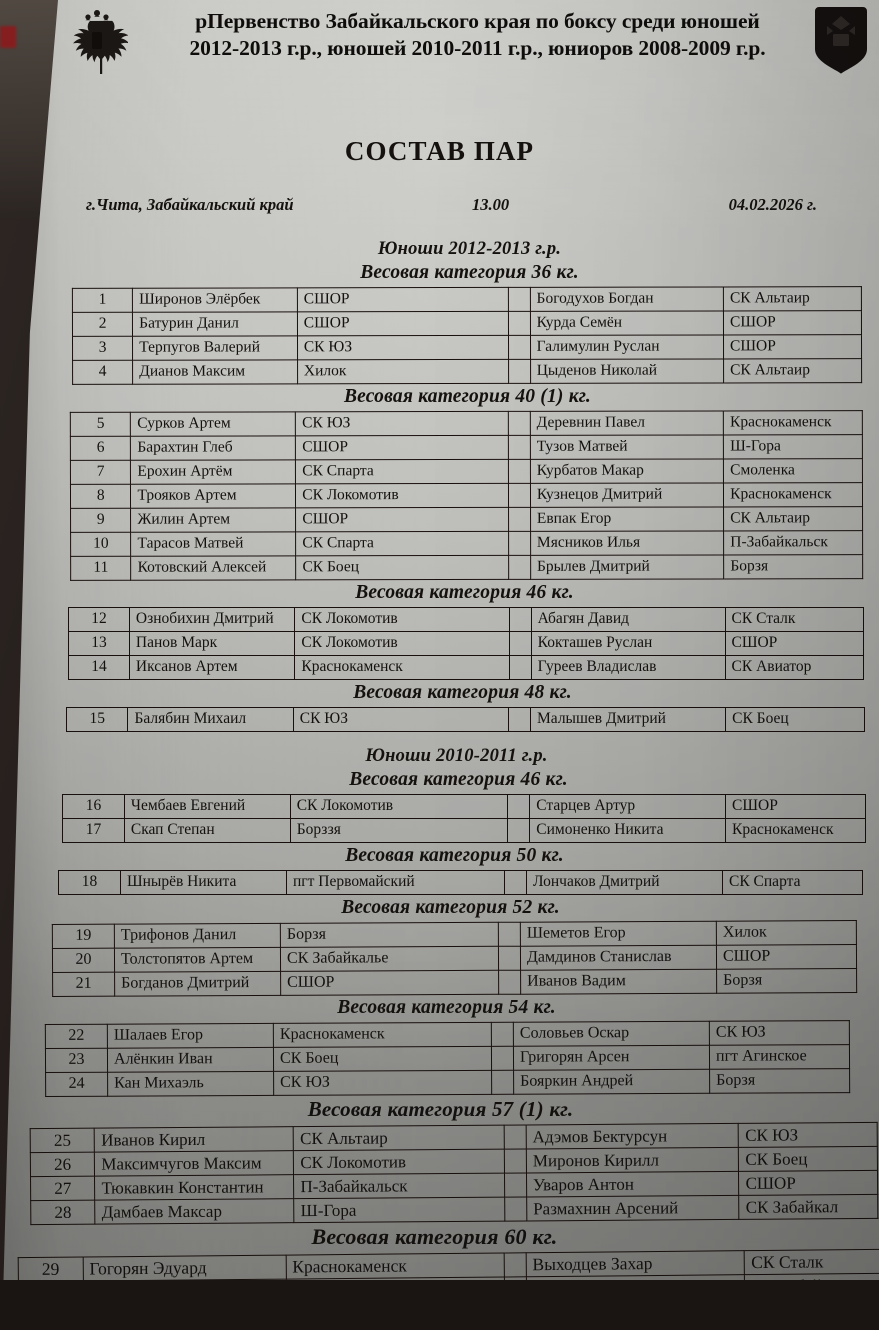  Describe the element at coordinates (207, 806) in the screenshot. I see `red-boxer-name: Чембаев Евгений` at that location.